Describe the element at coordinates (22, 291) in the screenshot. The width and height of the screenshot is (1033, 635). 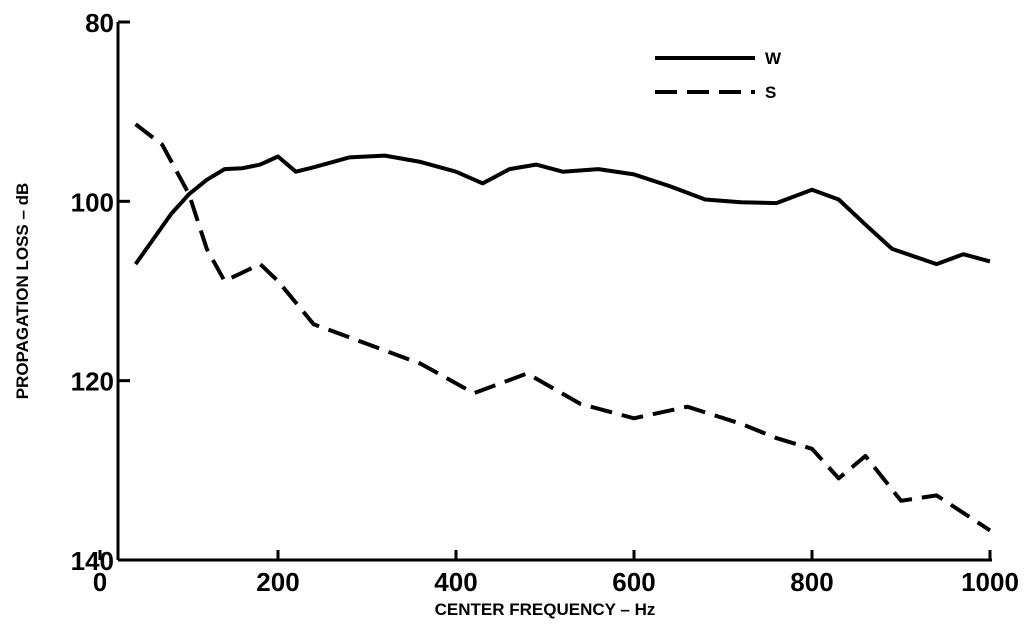
I see `y-axis-label: PROPAGATION LOSS – dB` at that location.